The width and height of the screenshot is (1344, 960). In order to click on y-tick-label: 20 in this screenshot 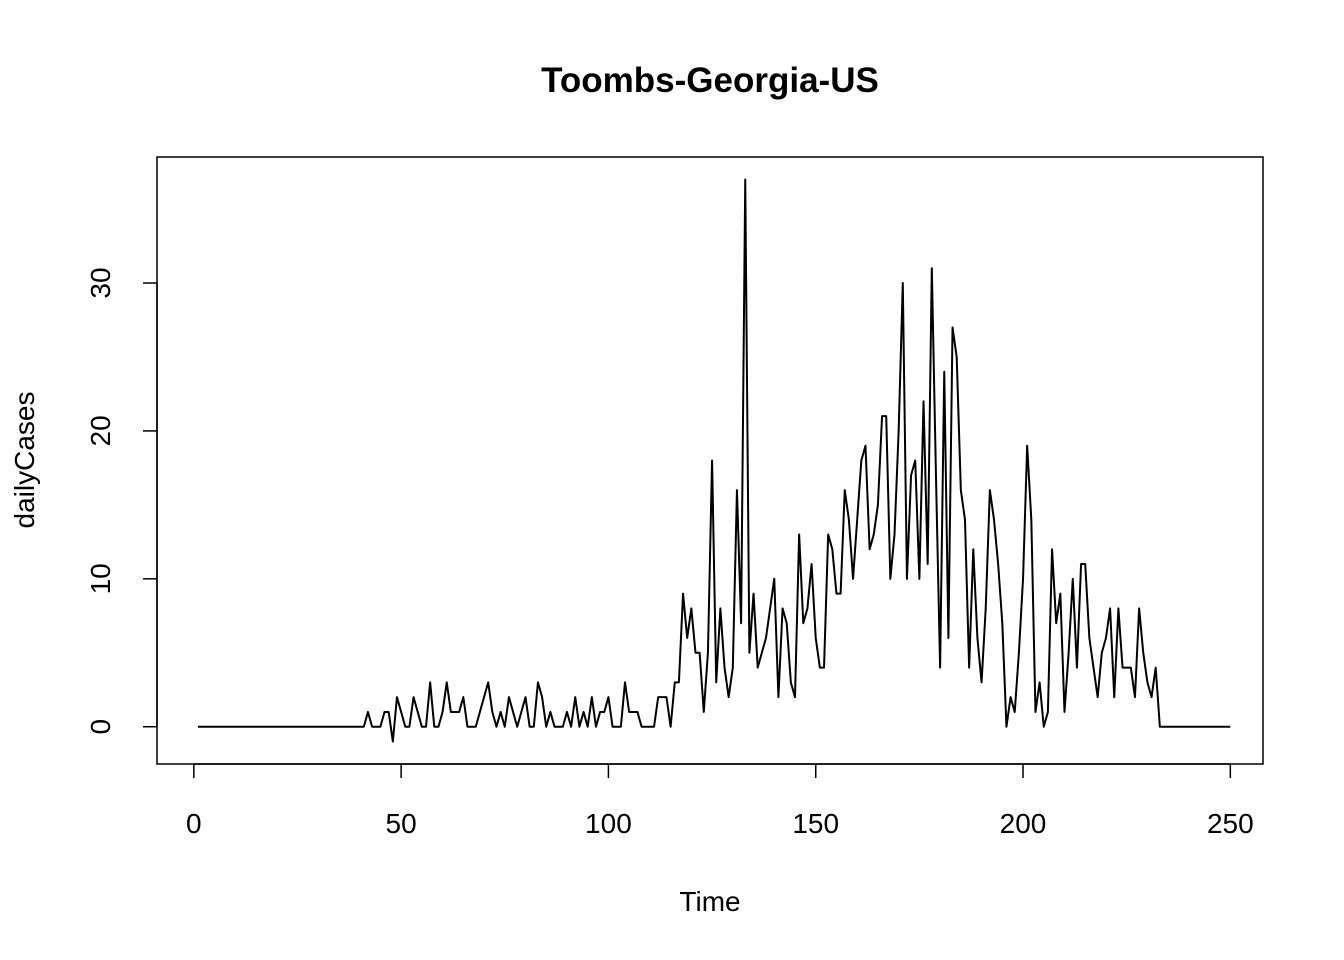, I will do `click(100, 430)`.